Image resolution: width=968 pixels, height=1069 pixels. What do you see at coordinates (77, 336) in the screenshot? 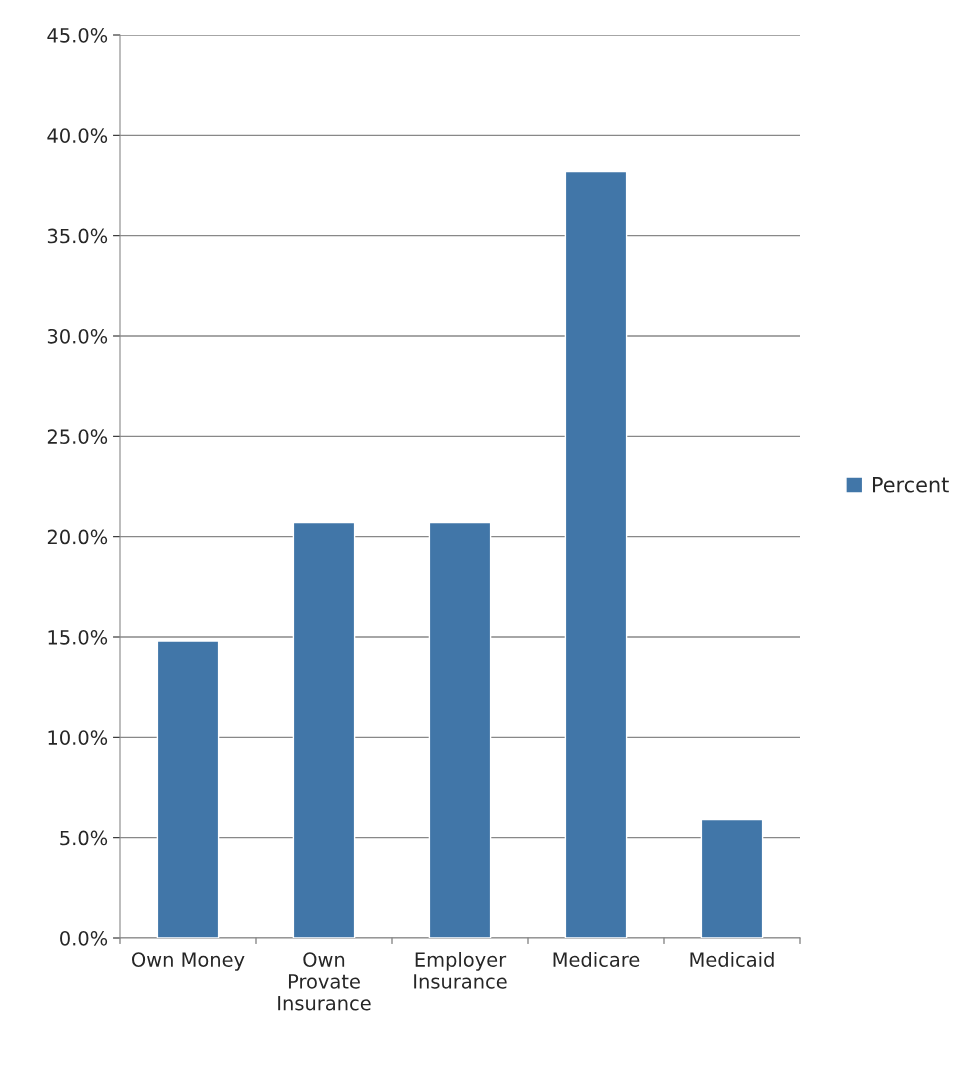
I see `y-tick-label: 30.0%` at bounding box center [77, 336].